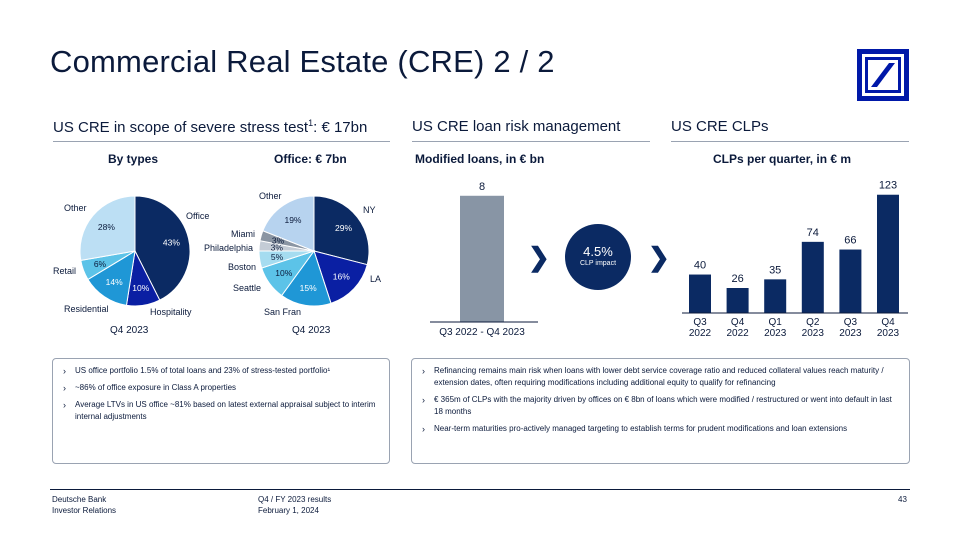  I want to click on x-tick-label: Q3 2022 - Q4 2023, so click(482, 332).